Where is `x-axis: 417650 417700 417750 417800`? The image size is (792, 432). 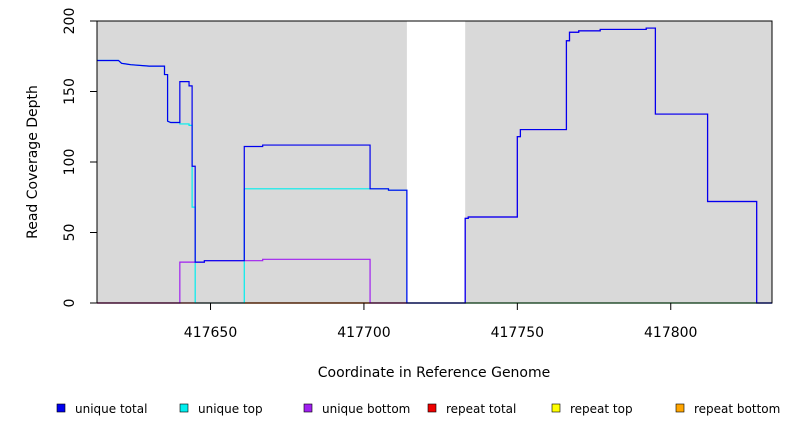
x-axis: 417650 417700 417750 417800 is located at coordinates (440, 322).